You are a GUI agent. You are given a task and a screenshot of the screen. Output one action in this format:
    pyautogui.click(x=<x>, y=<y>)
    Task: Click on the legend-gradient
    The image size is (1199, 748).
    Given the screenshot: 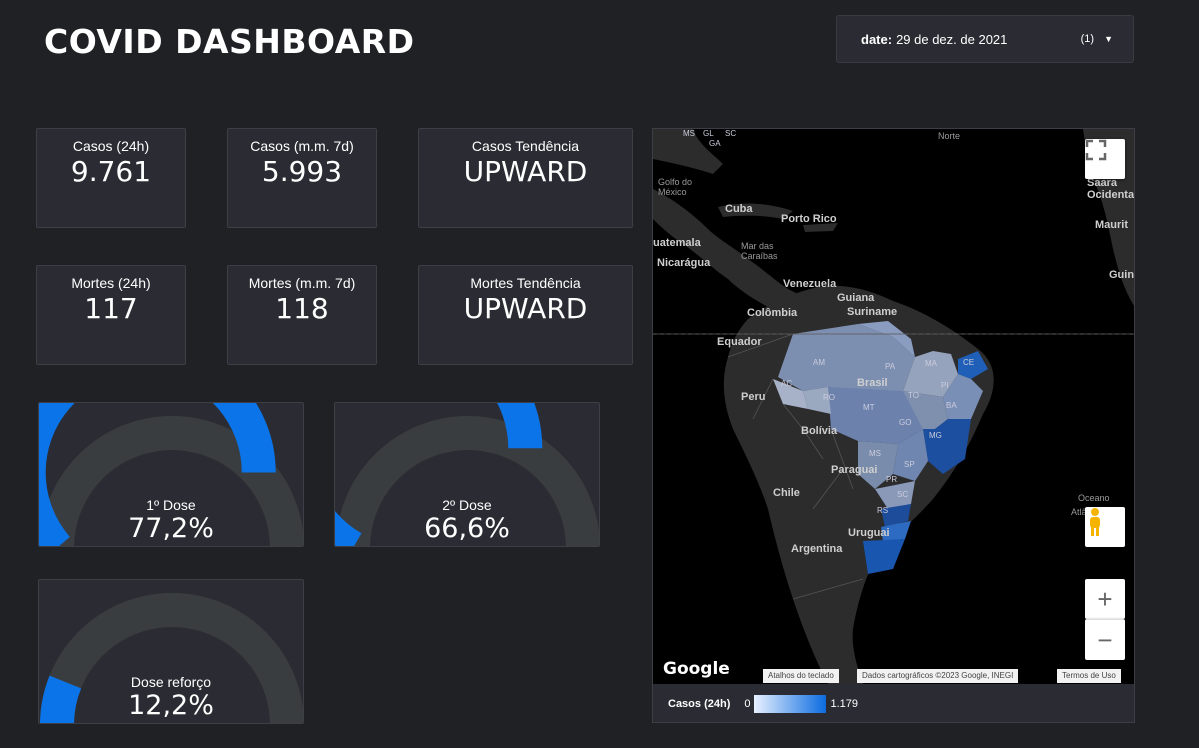 What is the action you would take?
    pyautogui.click(x=790, y=704)
    